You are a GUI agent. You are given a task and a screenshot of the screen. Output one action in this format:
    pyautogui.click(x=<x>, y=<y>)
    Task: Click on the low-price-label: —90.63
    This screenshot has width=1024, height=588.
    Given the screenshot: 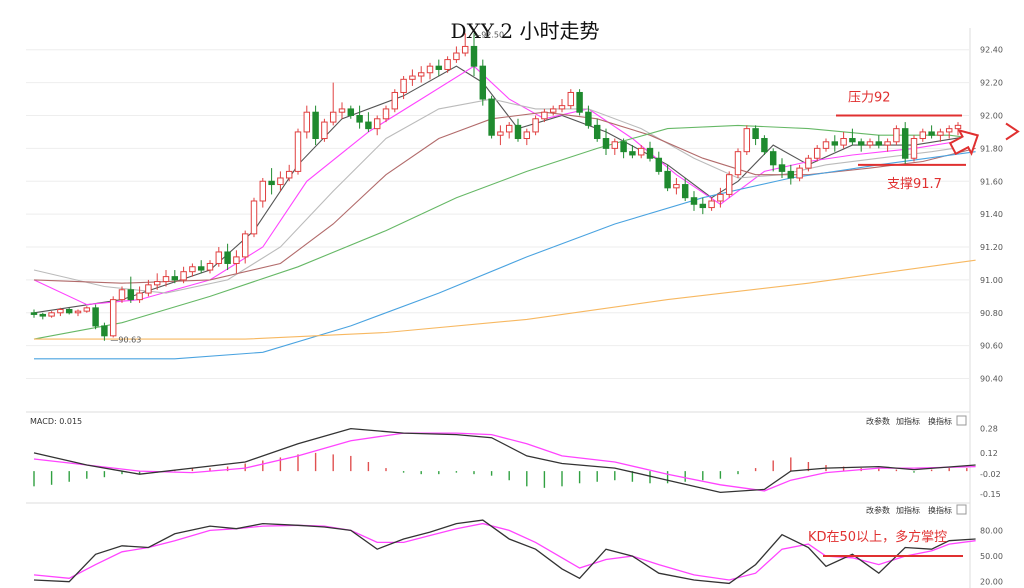 What is the action you would take?
    pyautogui.click(x=125, y=340)
    